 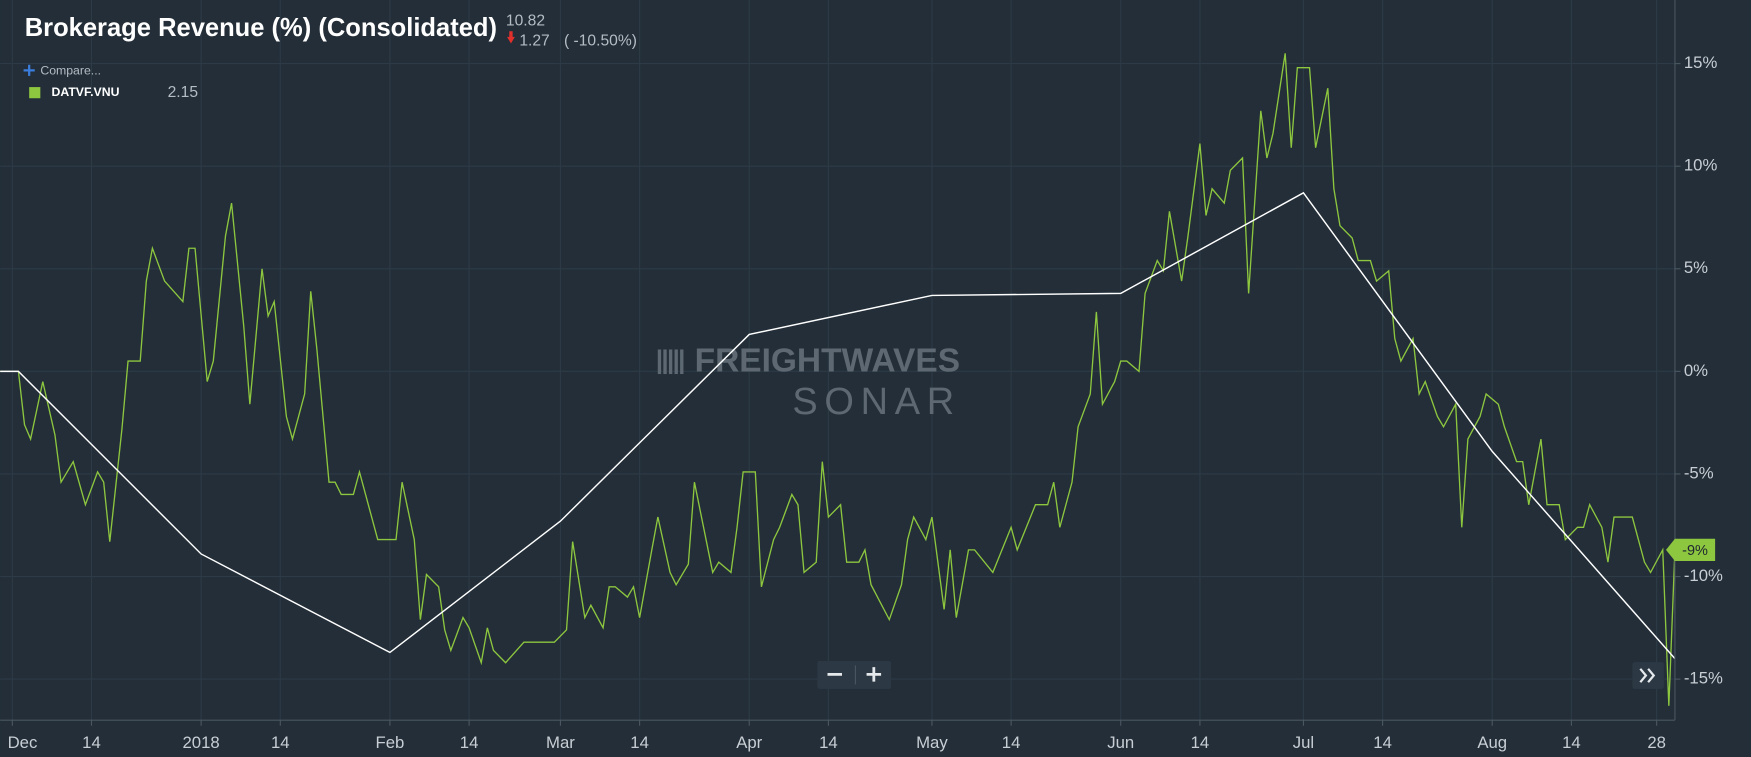 I want to click on last-value: 10.82, so click(x=525, y=20).